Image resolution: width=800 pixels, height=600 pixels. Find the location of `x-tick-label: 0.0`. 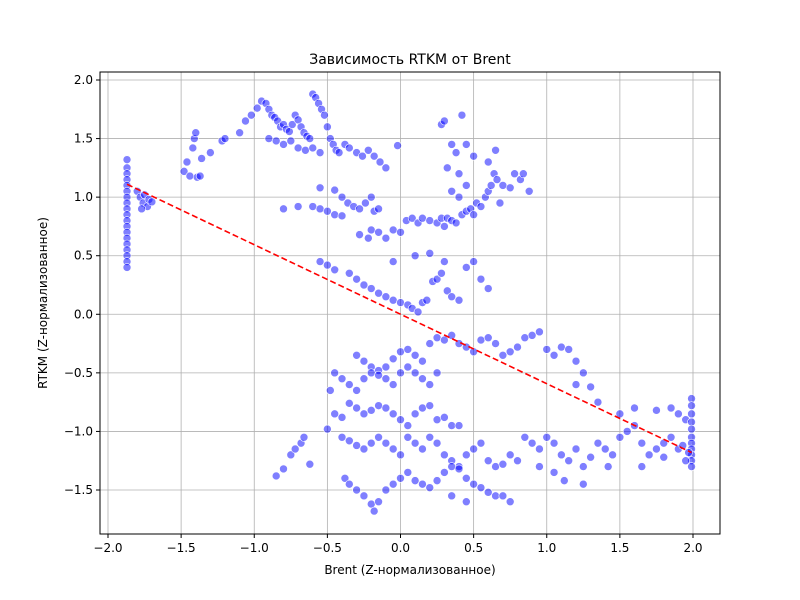

x-tick-label: 0.0 is located at coordinates (400, 548).